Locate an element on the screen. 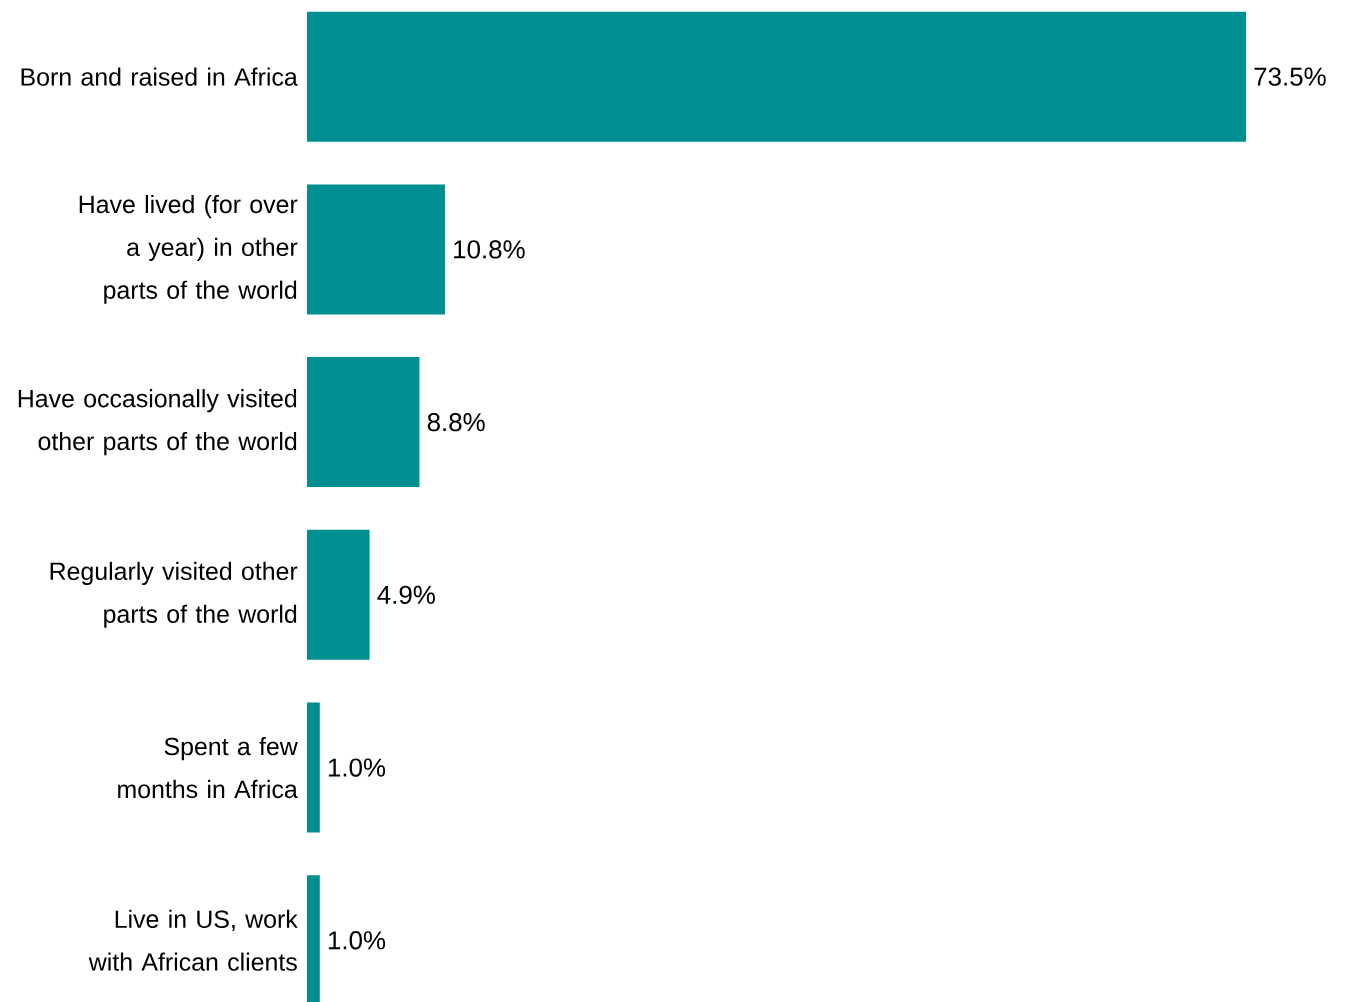 The image size is (1364, 1002). data-label: 73.5% is located at coordinates (1290, 76).